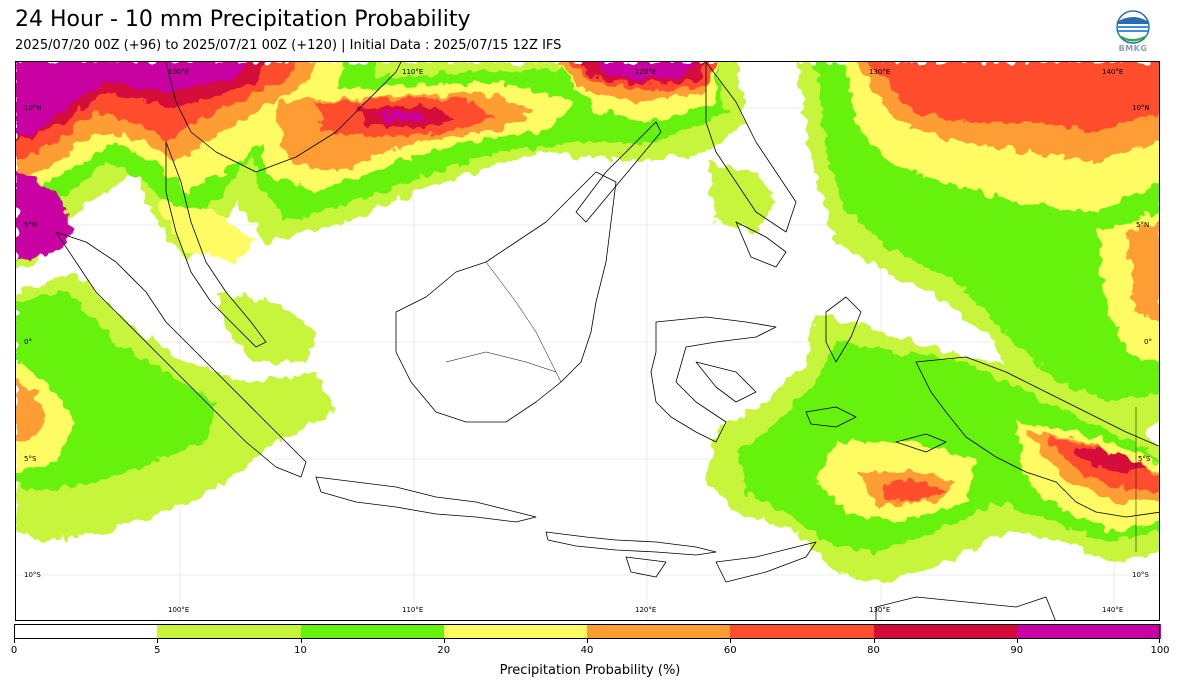 The width and height of the screenshot is (1180, 690). What do you see at coordinates (300, 650) in the screenshot?
I see `colorbar-tick-label: 10` at bounding box center [300, 650].